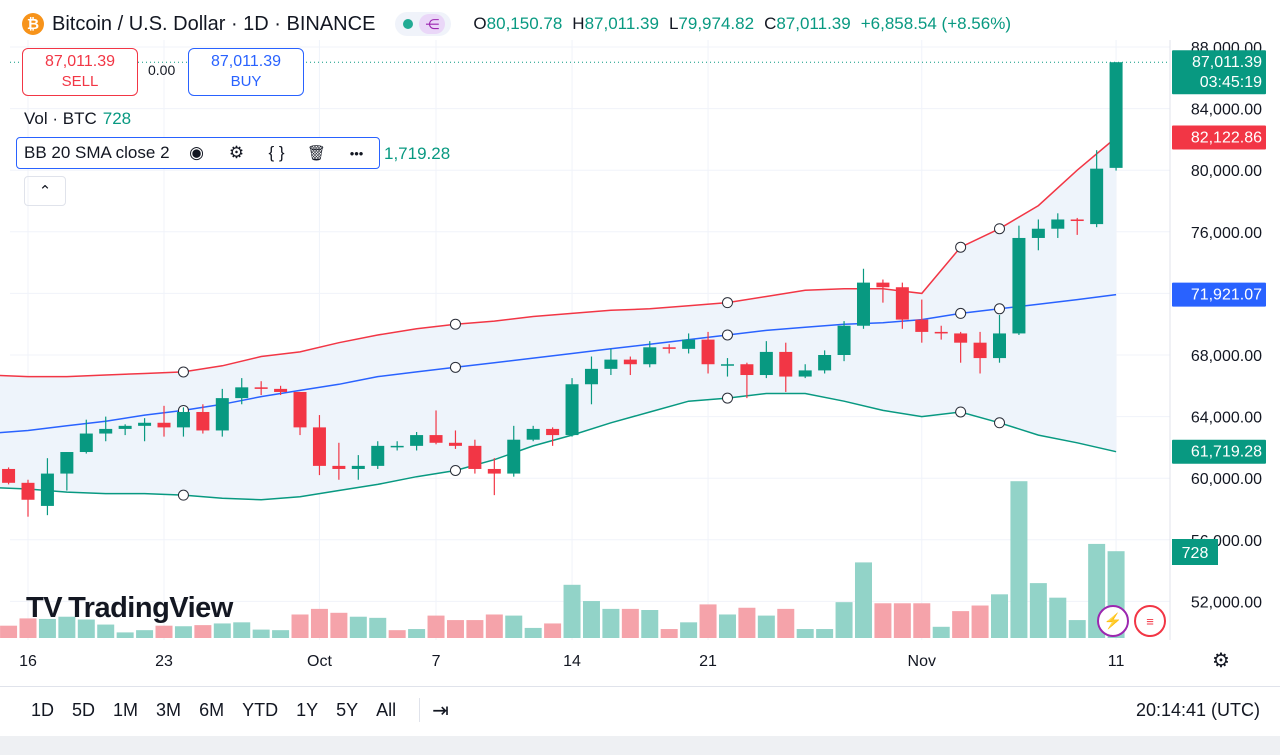 Image resolution: width=1280 pixels, height=755 pixels. What do you see at coordinates (1226, 110) in the screenshot?
I see `price-tick-label: 84,000.00` at bounding box center [1226, 110].